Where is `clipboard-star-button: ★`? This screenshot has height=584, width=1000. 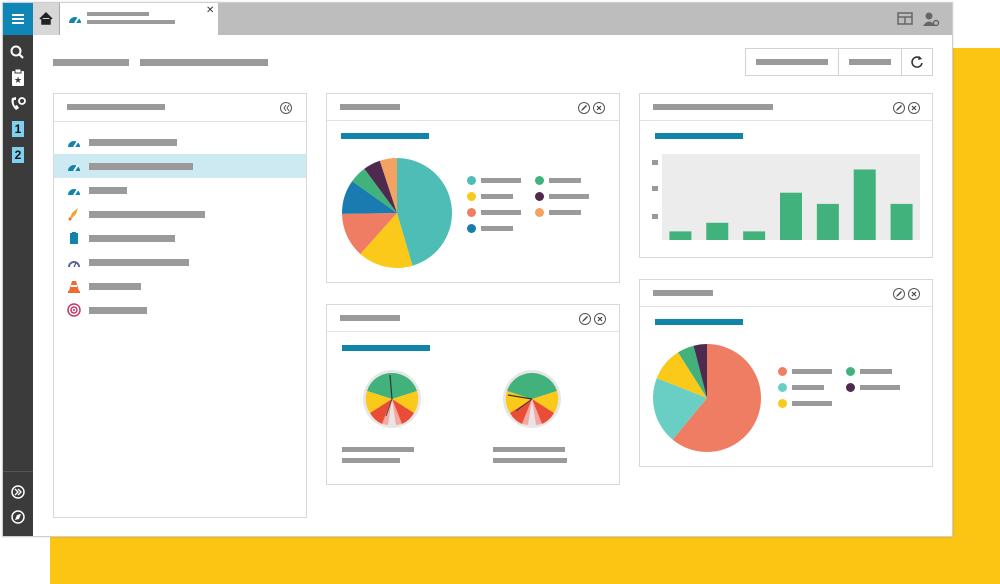
clipboard-star-button: ★ is located at coordinates (18, 78).